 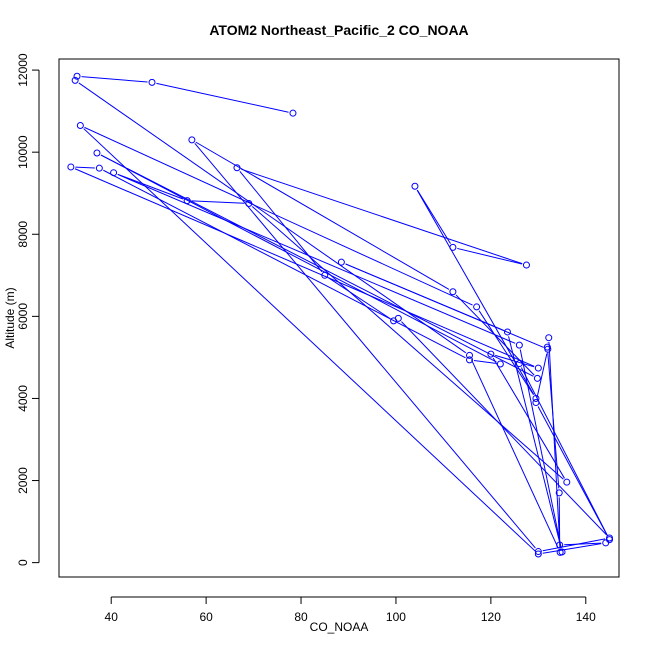 I want to click on chart-title: ATOM2 Northeast_Pacific_2 CO_NOAA, so click(x=338, y=30).